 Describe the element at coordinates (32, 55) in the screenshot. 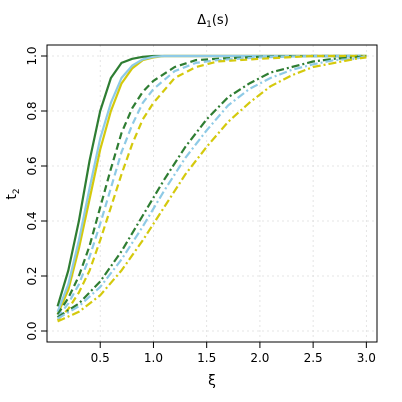

I see `y-tick-label-5: 1.0` at that location.